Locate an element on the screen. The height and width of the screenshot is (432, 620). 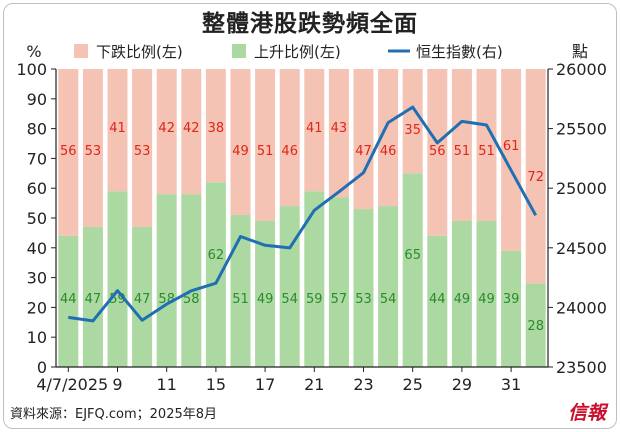
rise-value-label-15: 44 is located at coordinates (437, 299).